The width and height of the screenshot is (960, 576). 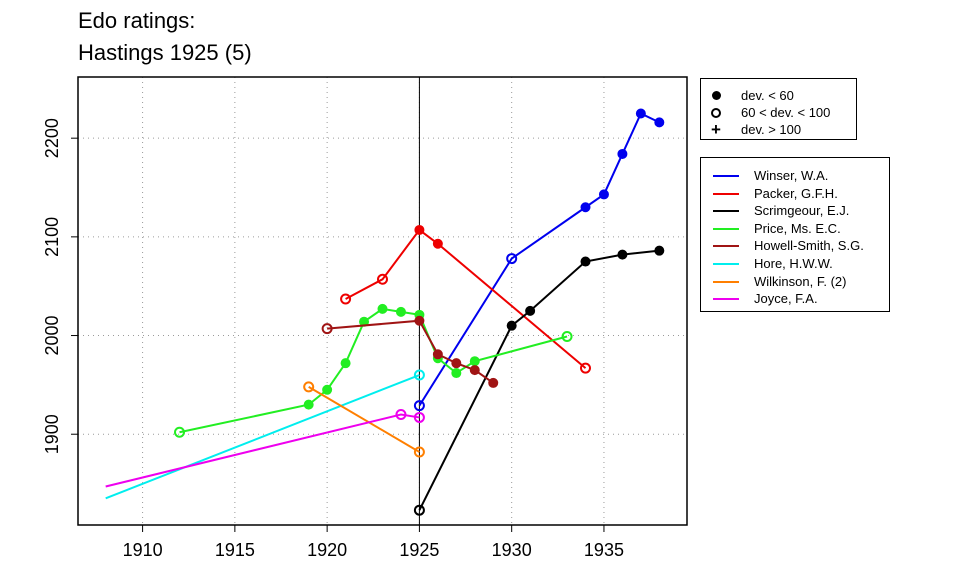 What do you see at coordinates (327, 389) in the screenshot?
I see `data-point-price-ms-e-c-1920` at bounding box center [327, 389].